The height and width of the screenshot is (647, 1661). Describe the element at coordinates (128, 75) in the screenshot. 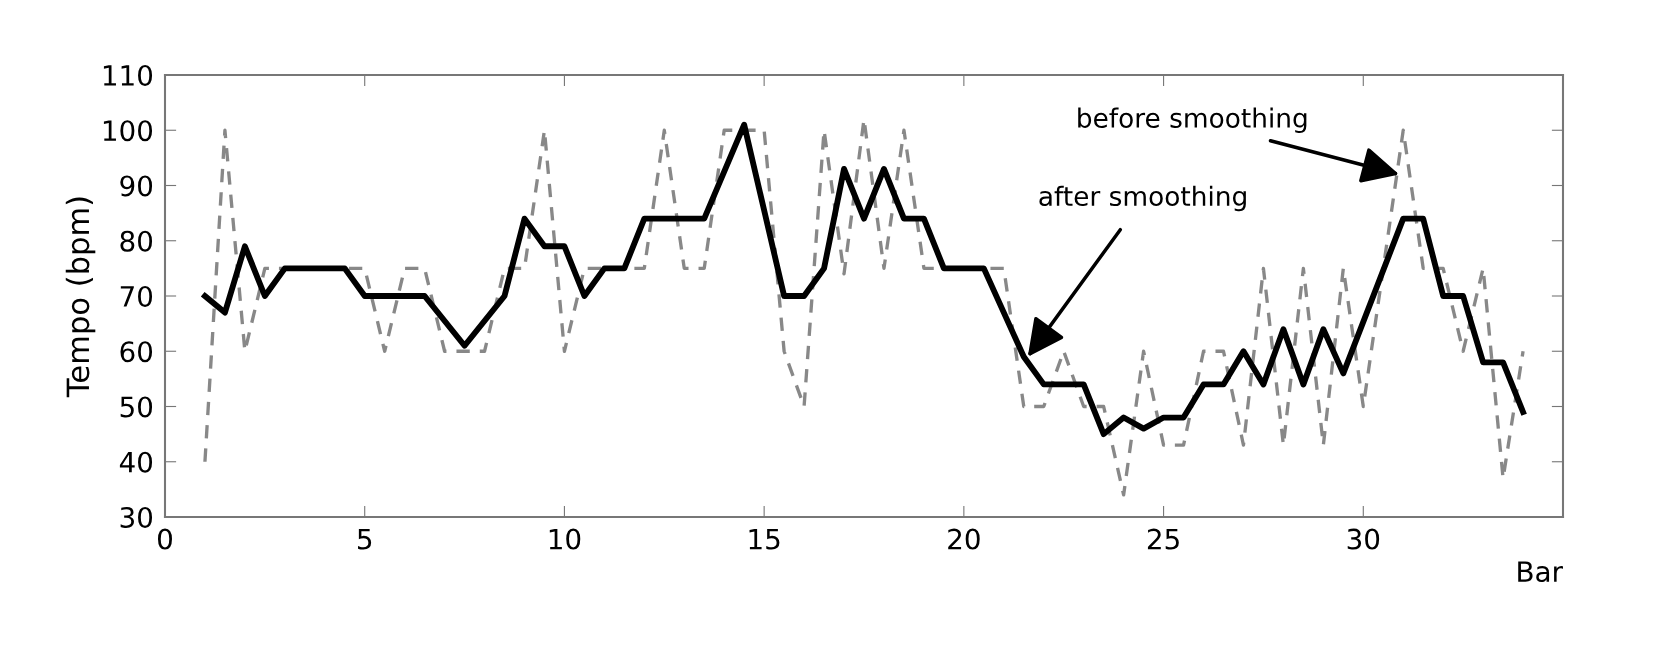

I see `y-tick-label: 110` at that location.